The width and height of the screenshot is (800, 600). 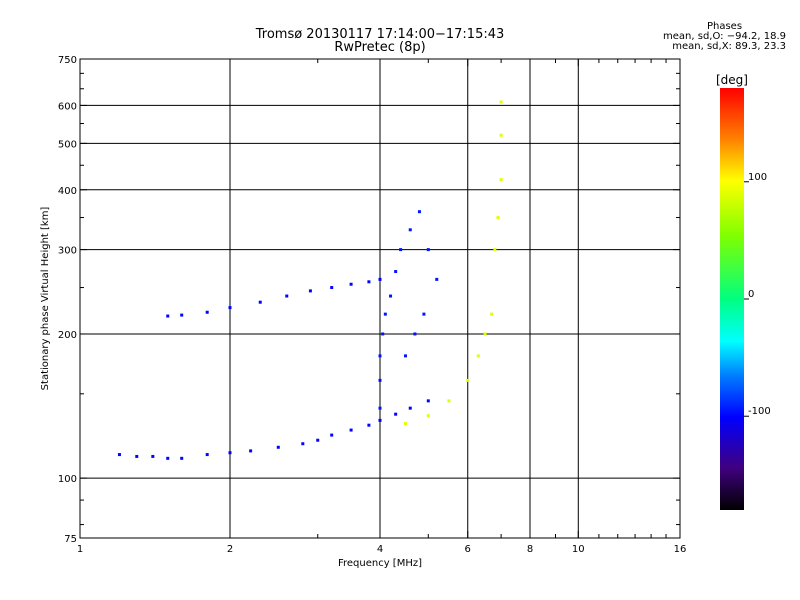 What do you see at coordinates (751, 294) in the screenshot?
I see `colorbar-tick-label: 0` at bounding box center [751, 294].